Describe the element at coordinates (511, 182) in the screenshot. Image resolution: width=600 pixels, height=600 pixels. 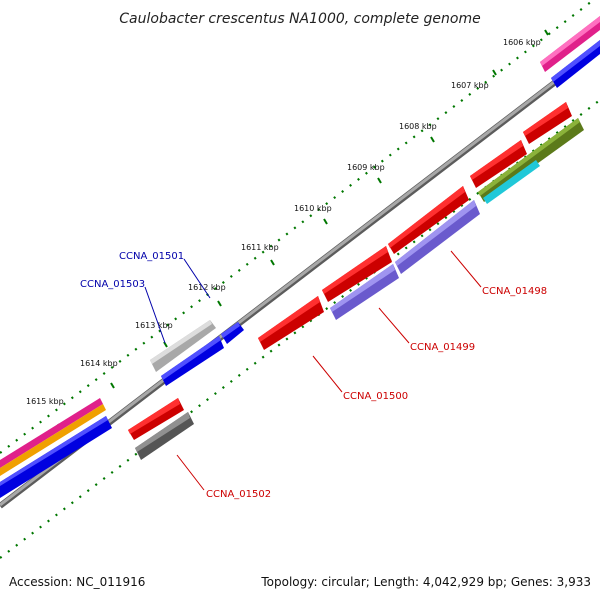
I see `feature-cyan` at that location.